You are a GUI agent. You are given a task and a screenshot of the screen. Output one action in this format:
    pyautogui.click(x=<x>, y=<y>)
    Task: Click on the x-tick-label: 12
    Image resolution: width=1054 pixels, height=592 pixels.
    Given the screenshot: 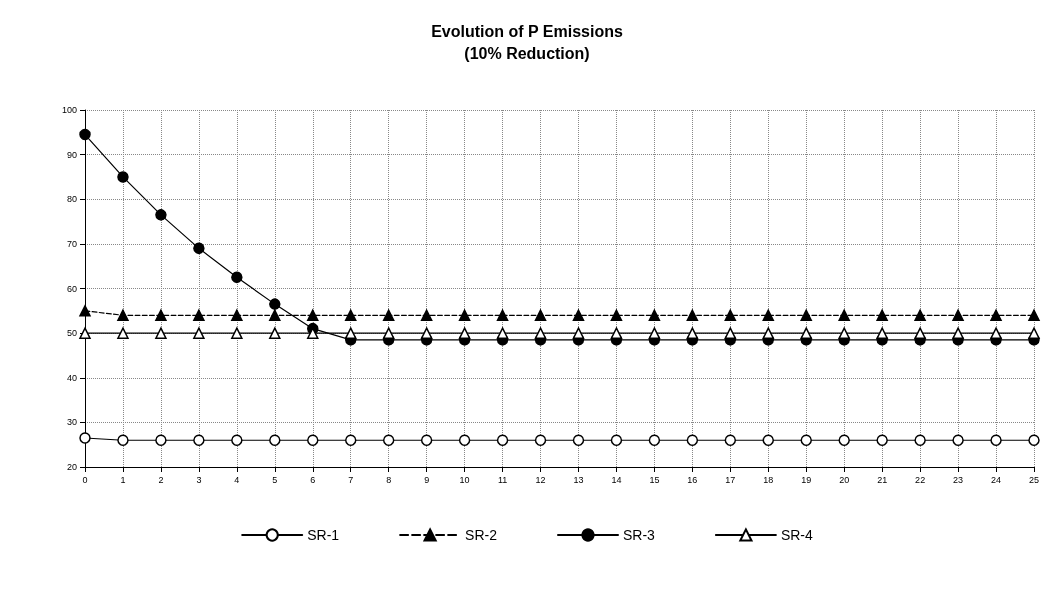 What is the action you would take?
    pyautogui.click(x=540, y=479)
    